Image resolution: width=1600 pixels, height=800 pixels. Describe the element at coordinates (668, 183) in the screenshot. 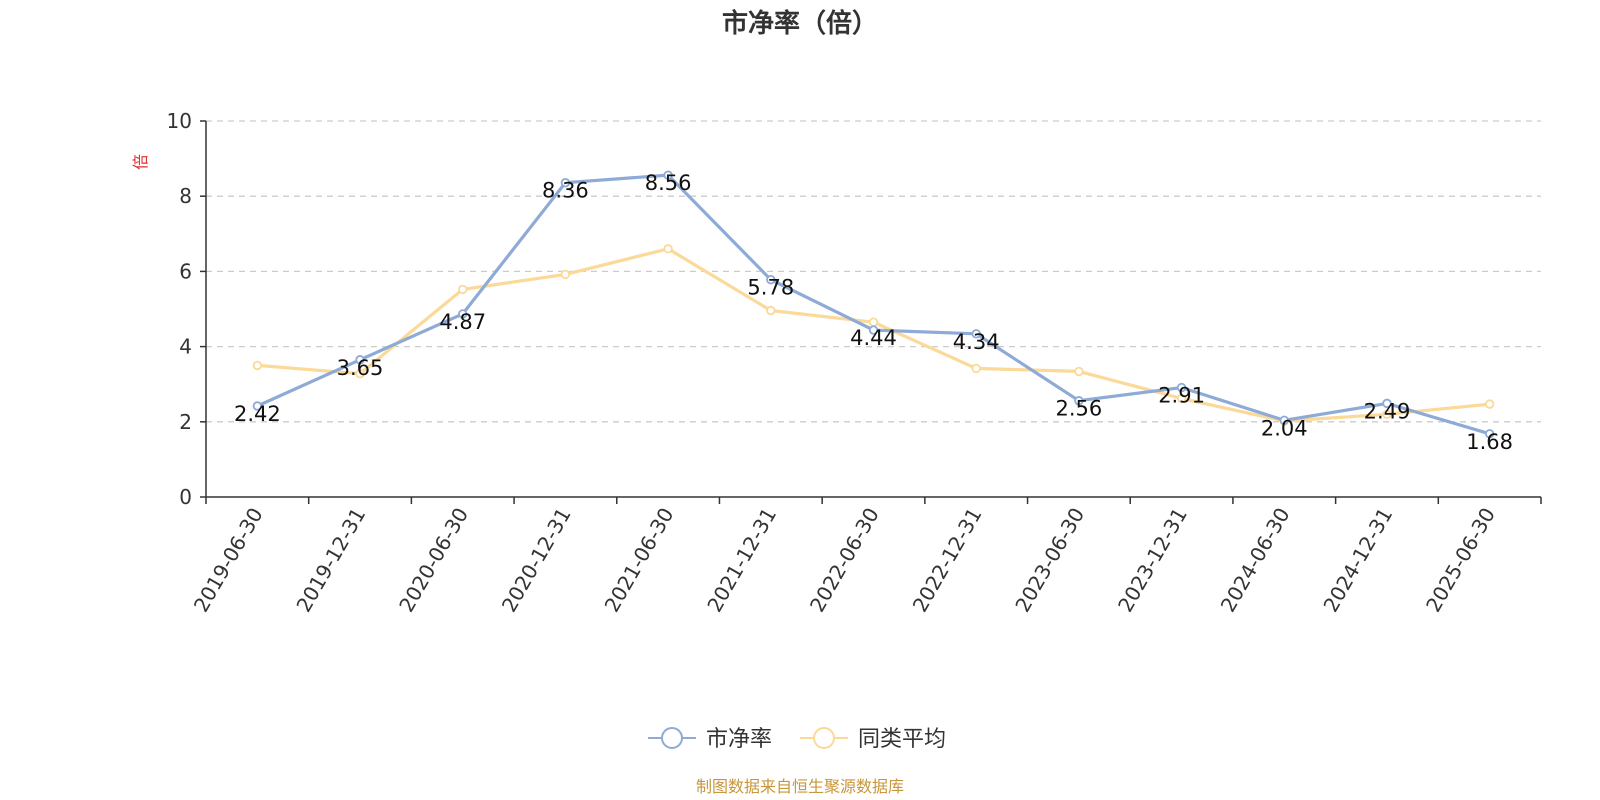

I see `data-label: 8.56` at that location.